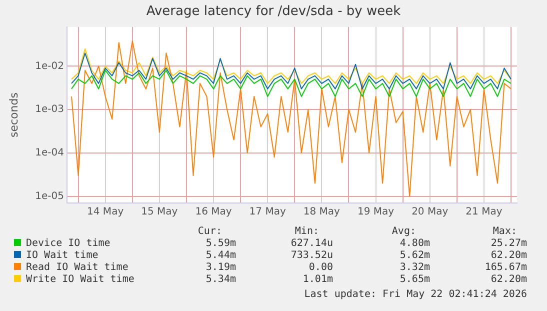  What do you see at coordinates (317, 279) in the screenshot?
I see `text: 1.01m` at bounding box center [317, 279].